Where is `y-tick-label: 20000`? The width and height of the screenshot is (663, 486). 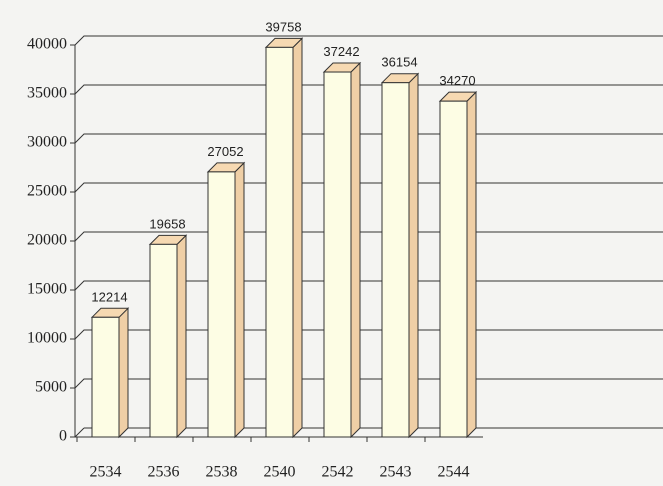
y-tick-label: 20000 is located at coordinates (47, 240).